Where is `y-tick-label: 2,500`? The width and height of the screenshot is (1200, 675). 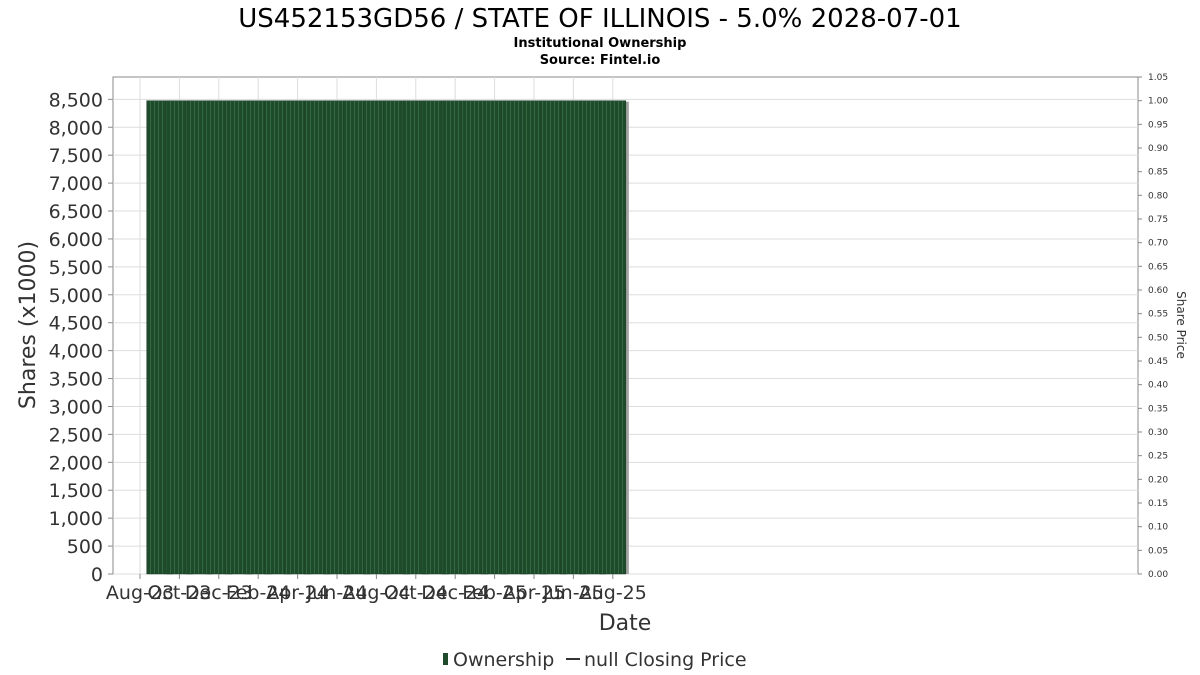 y-tick-label: 2,500 is located at coordinates (76, 435).